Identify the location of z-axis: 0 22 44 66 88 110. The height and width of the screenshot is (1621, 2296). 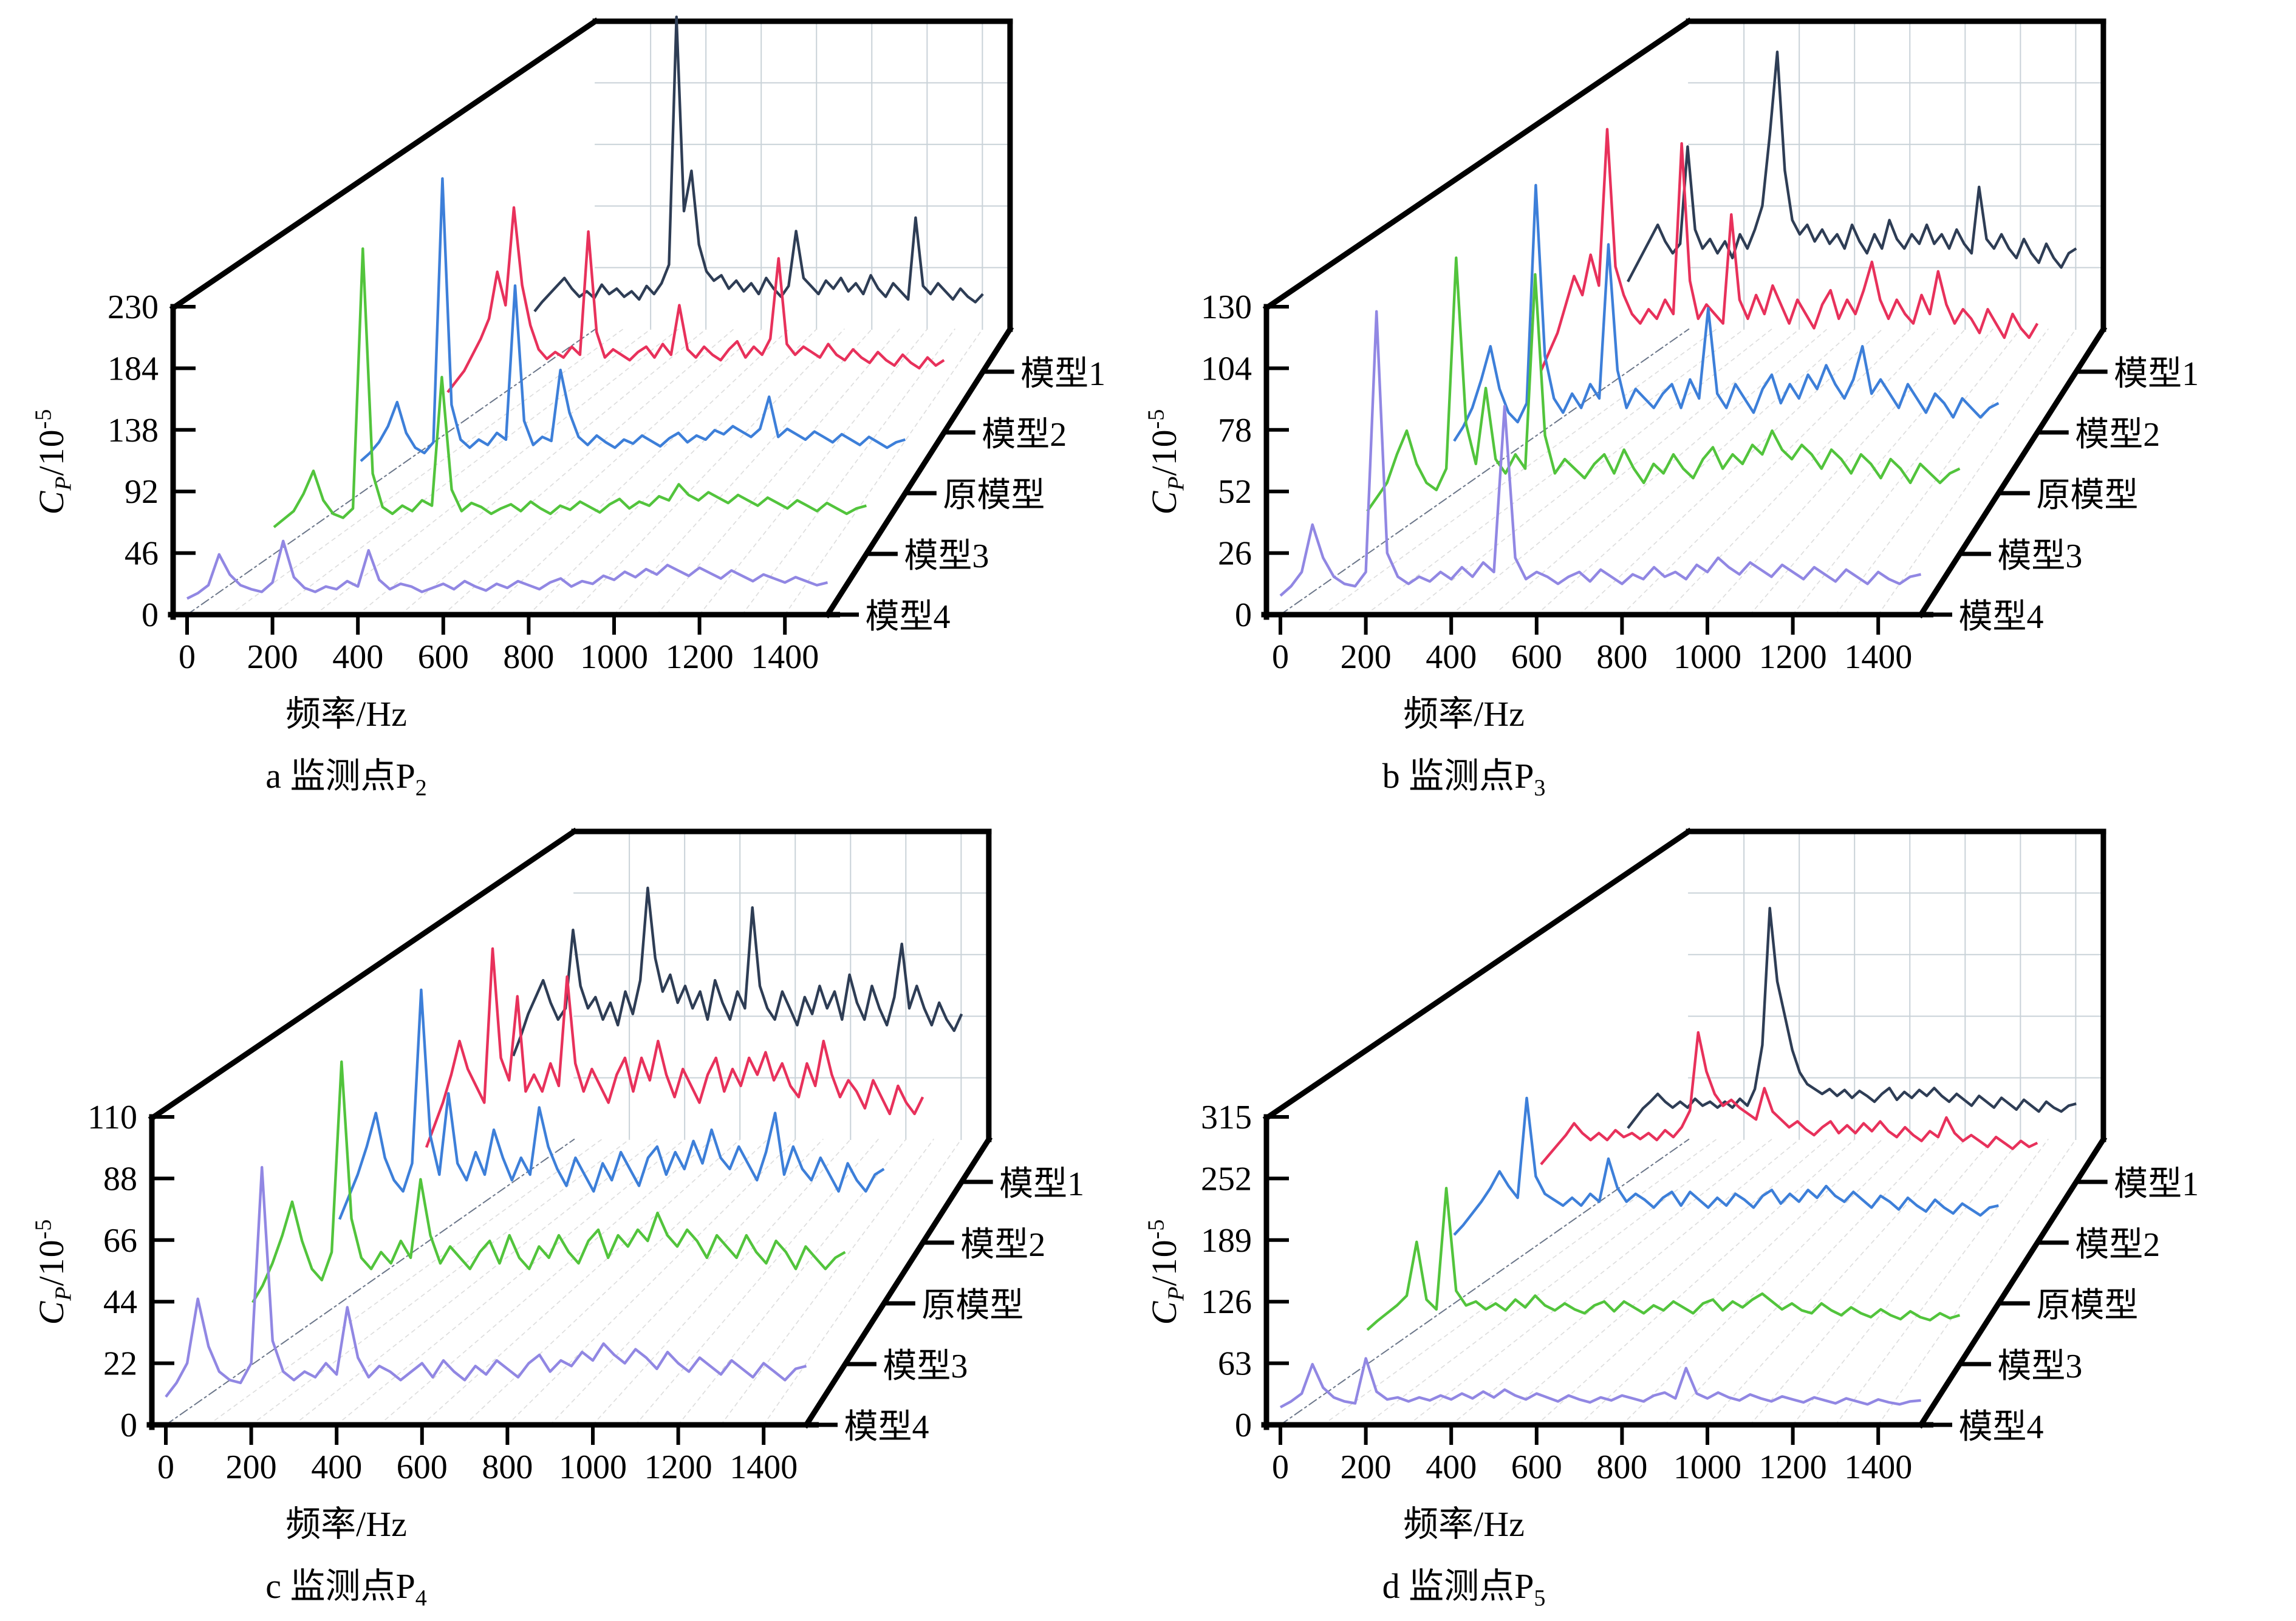
(130, 1271).